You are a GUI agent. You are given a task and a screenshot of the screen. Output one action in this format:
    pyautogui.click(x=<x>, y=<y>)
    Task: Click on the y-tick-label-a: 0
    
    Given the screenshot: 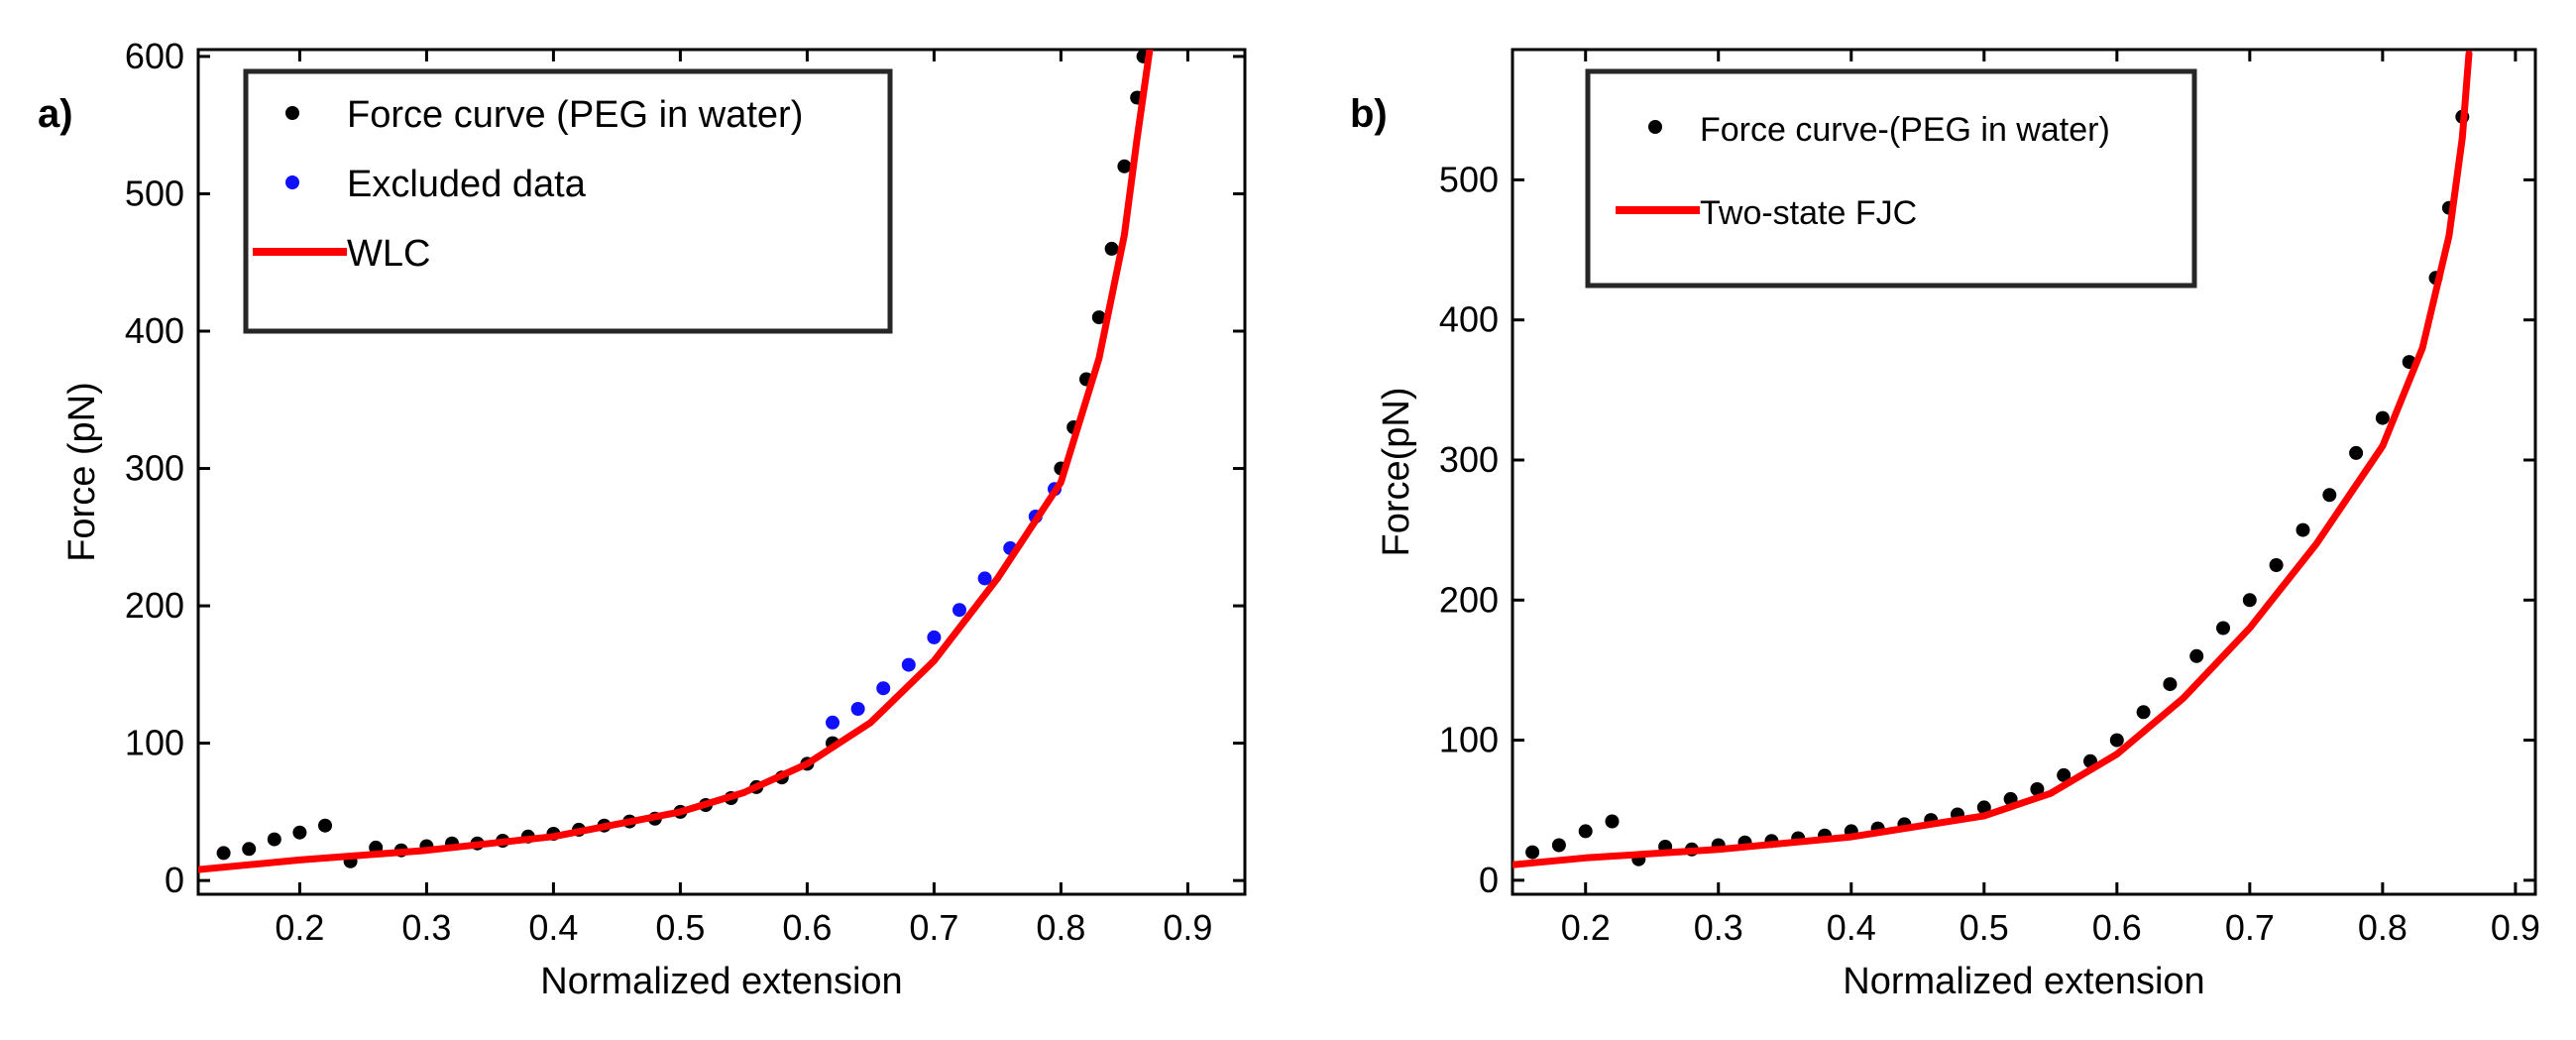 What is the action you would take?
    pyautogui.click(x=174, y=880)
    